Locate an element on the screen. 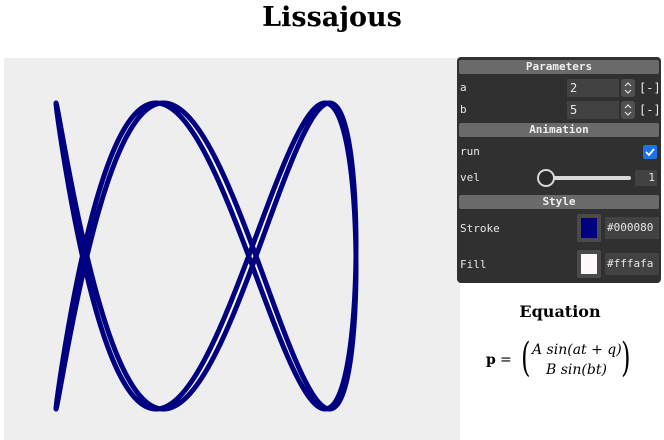  param-a-stepper is located at coordinates (628, 88).